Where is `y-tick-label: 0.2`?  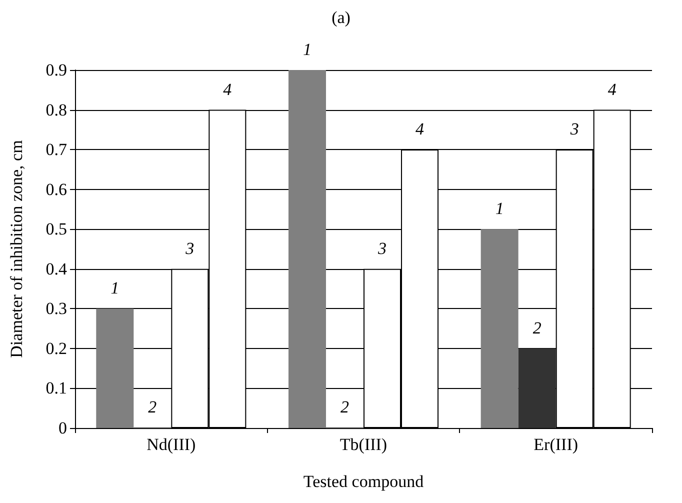
y-tick-label: 0.2 is located at coordinates (56, 348).